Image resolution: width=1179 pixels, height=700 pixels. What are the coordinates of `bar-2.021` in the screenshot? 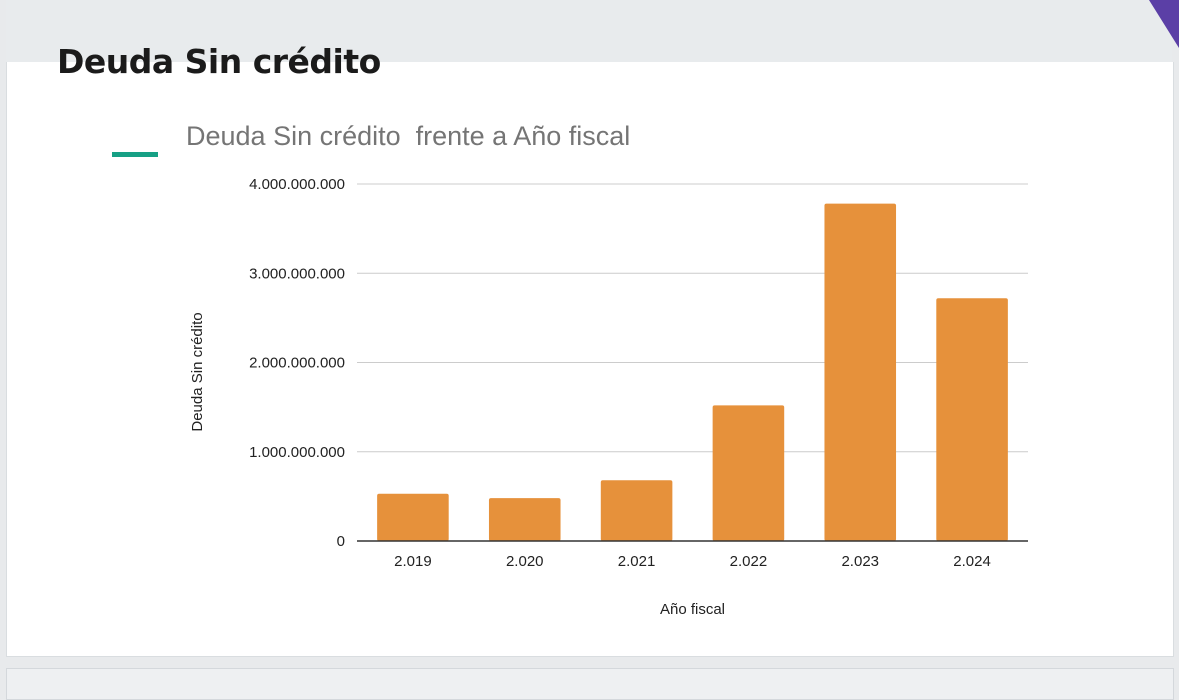 It's located at (636, 510).